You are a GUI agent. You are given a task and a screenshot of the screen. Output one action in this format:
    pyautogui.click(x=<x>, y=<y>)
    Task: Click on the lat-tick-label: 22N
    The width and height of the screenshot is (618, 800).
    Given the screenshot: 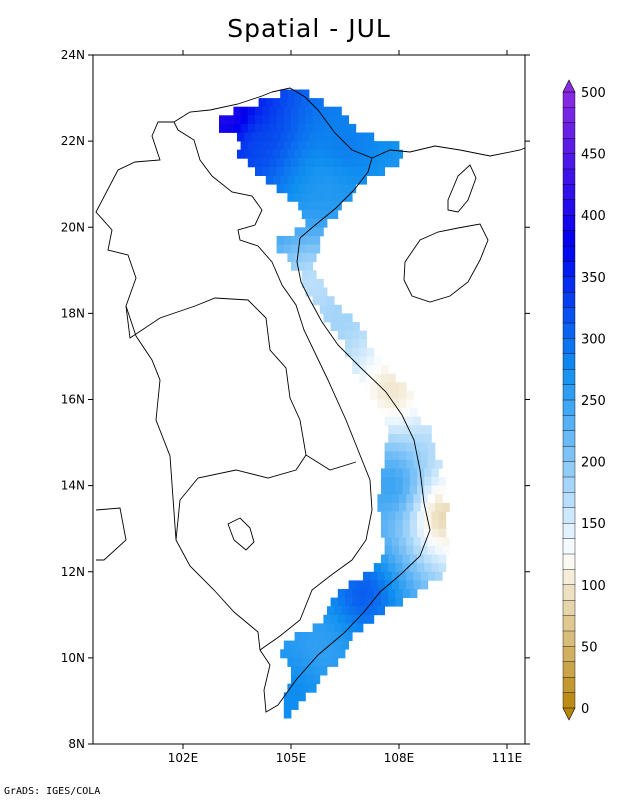 What is the action you would take?
    pyautogui.click(x=73, y=141)
    